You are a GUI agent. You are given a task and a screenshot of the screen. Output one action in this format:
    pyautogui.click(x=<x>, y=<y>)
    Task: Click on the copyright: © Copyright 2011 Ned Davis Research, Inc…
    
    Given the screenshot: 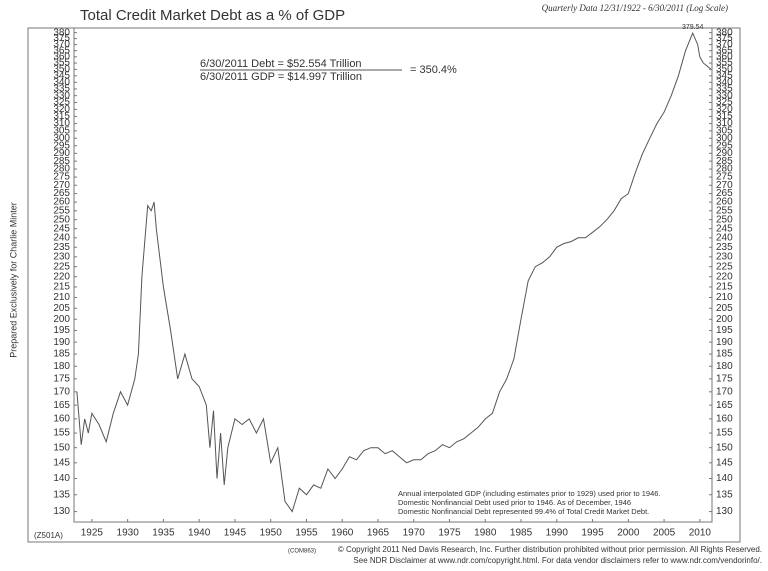 What is the action you would take?
    pyautogui.click(x=550, y=549)
    